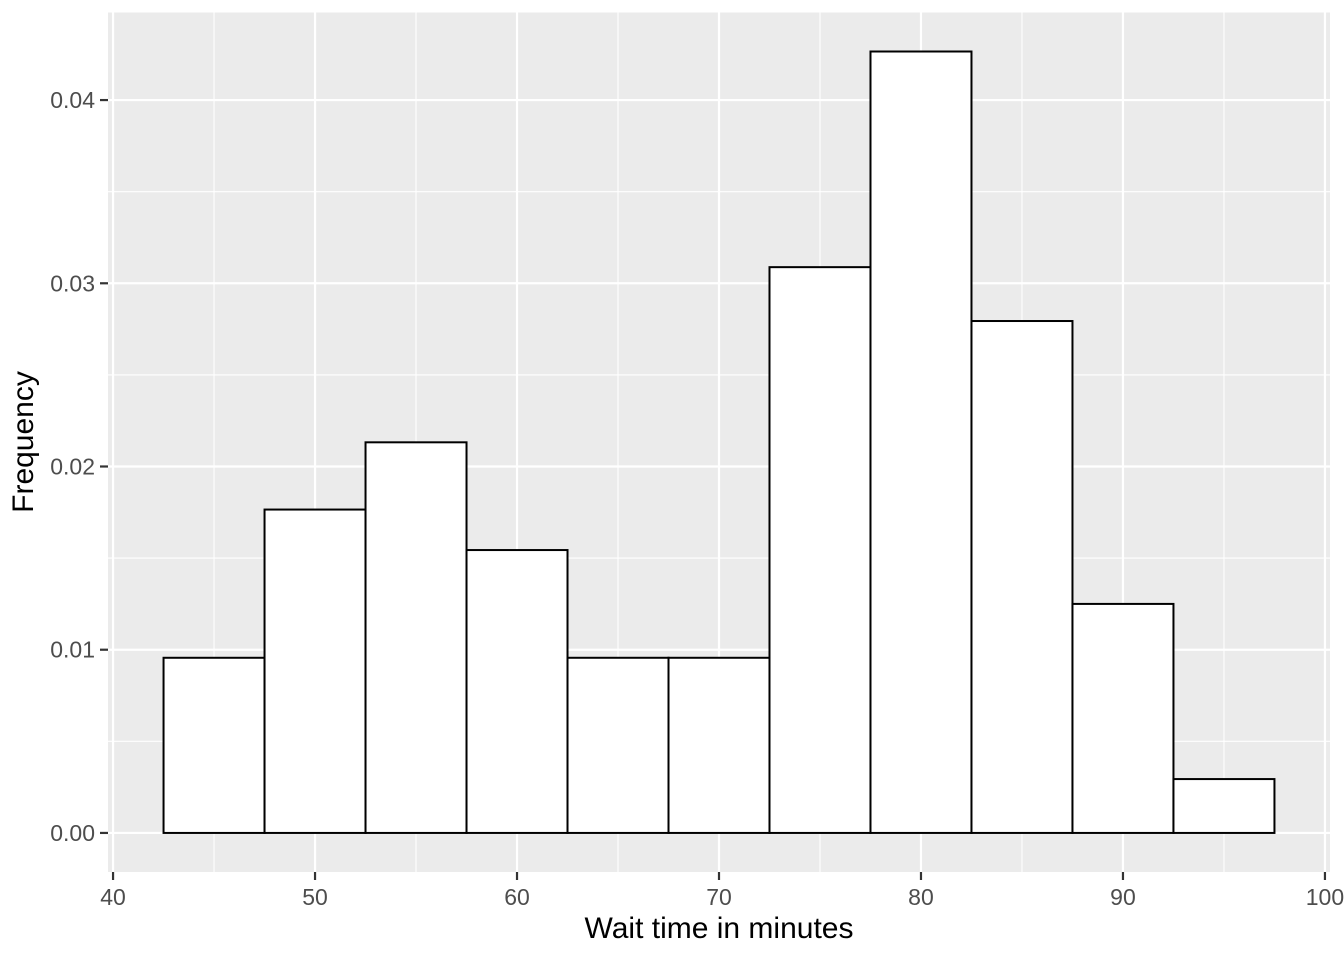  What do you see at coordinates (1123, 897) in the screenshot?
I see `x-tick-label: 90` at bounding box center [1123, 897].